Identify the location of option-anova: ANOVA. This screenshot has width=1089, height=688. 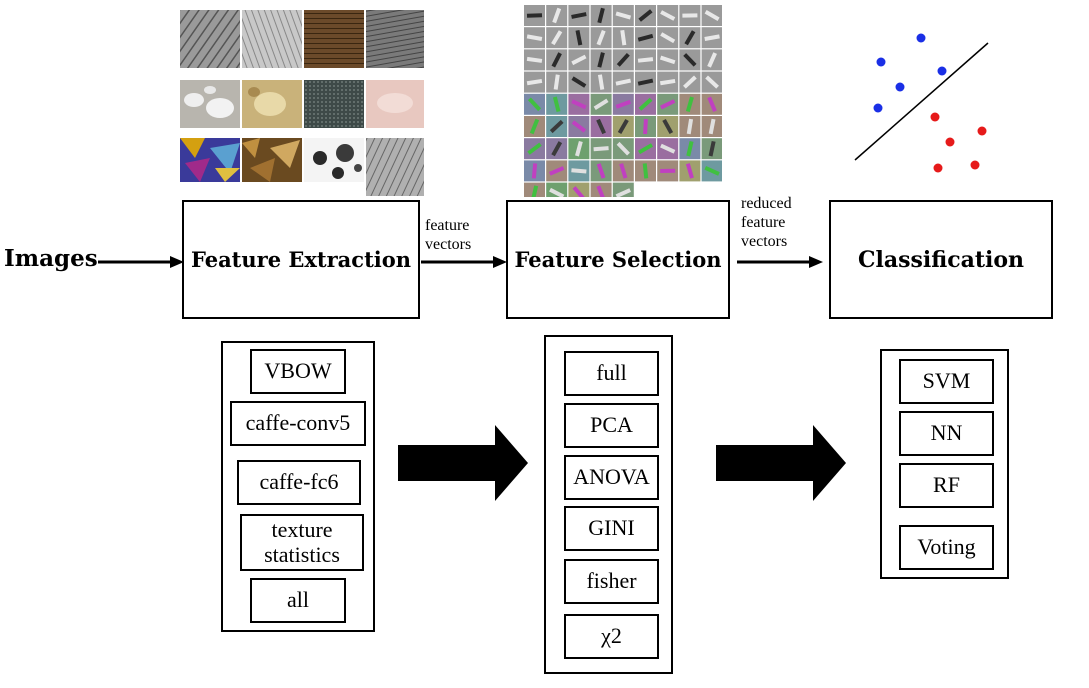
(611, 477).